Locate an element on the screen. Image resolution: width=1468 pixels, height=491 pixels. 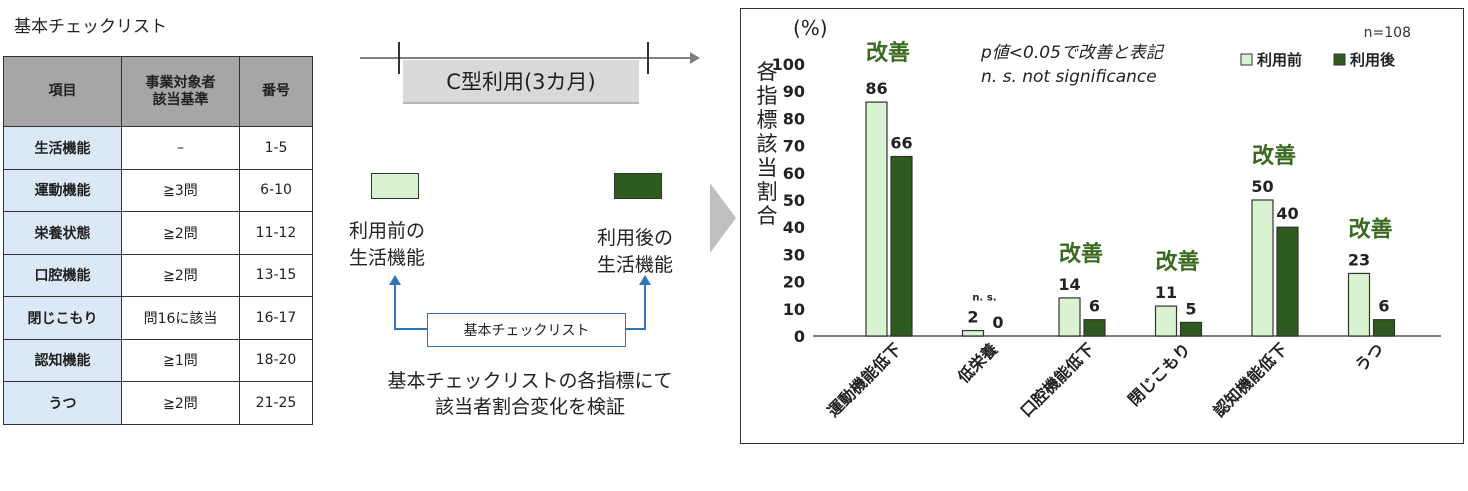
y-tick-label: 20 is located at coordinates (794, 282).